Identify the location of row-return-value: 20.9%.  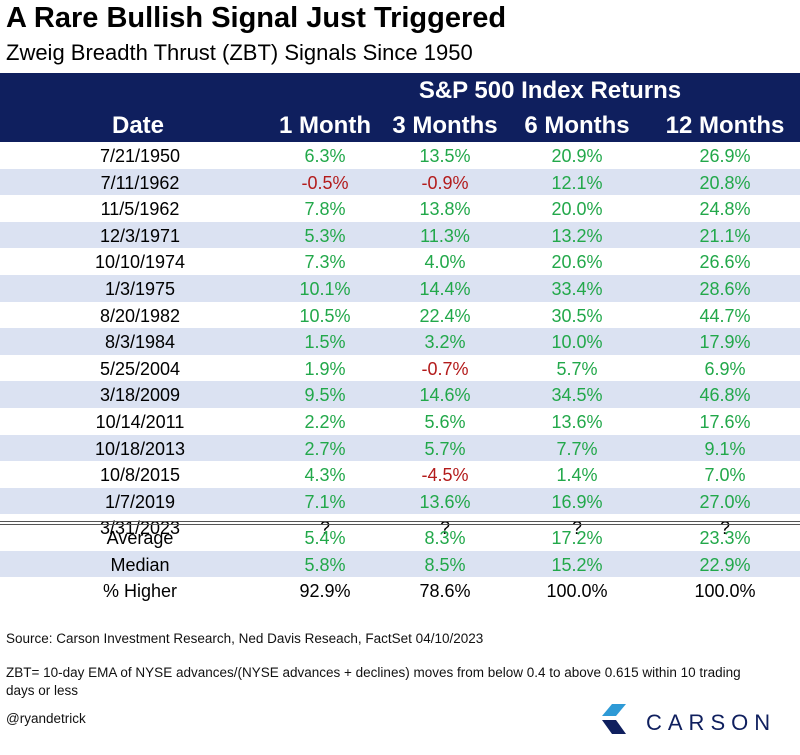
(577, 156).